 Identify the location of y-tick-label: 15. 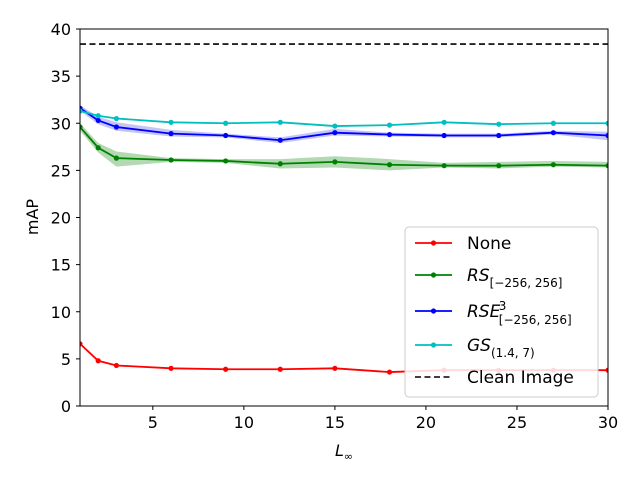
(61, 265).